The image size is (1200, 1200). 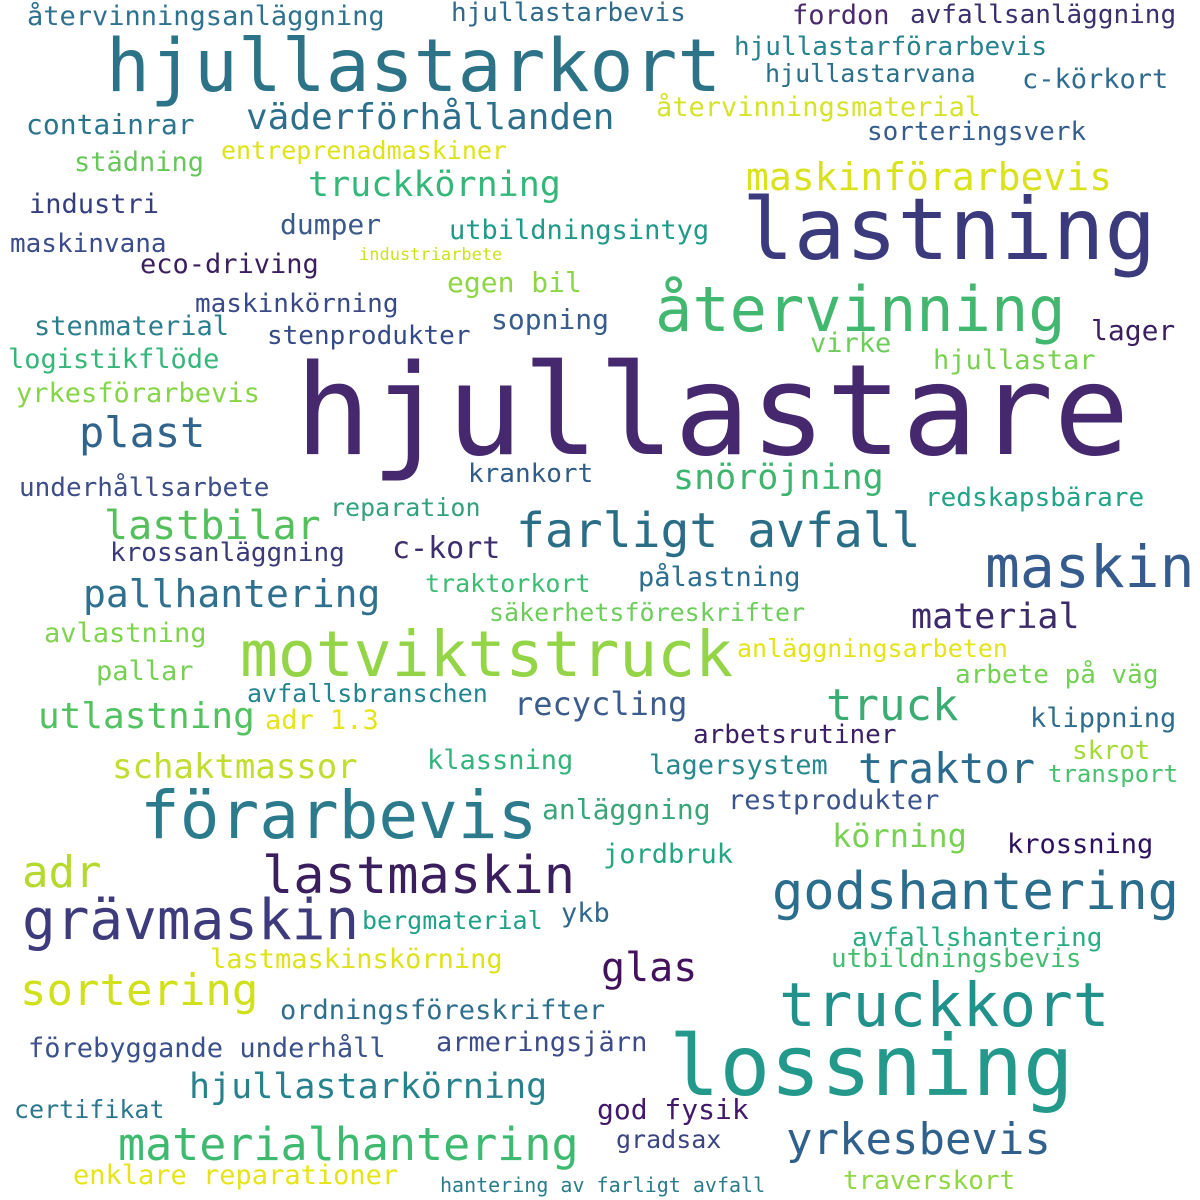 What do you see at coordinates (851, 343) in the screenshot?
I see `word: virke` at bounding box center [851, 343].